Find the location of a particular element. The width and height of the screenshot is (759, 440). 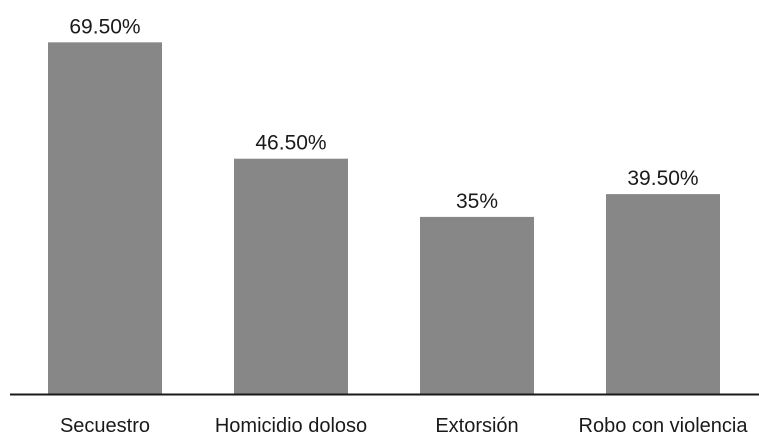

value-label-0: 69.50% is located at coordinates (104, 26).